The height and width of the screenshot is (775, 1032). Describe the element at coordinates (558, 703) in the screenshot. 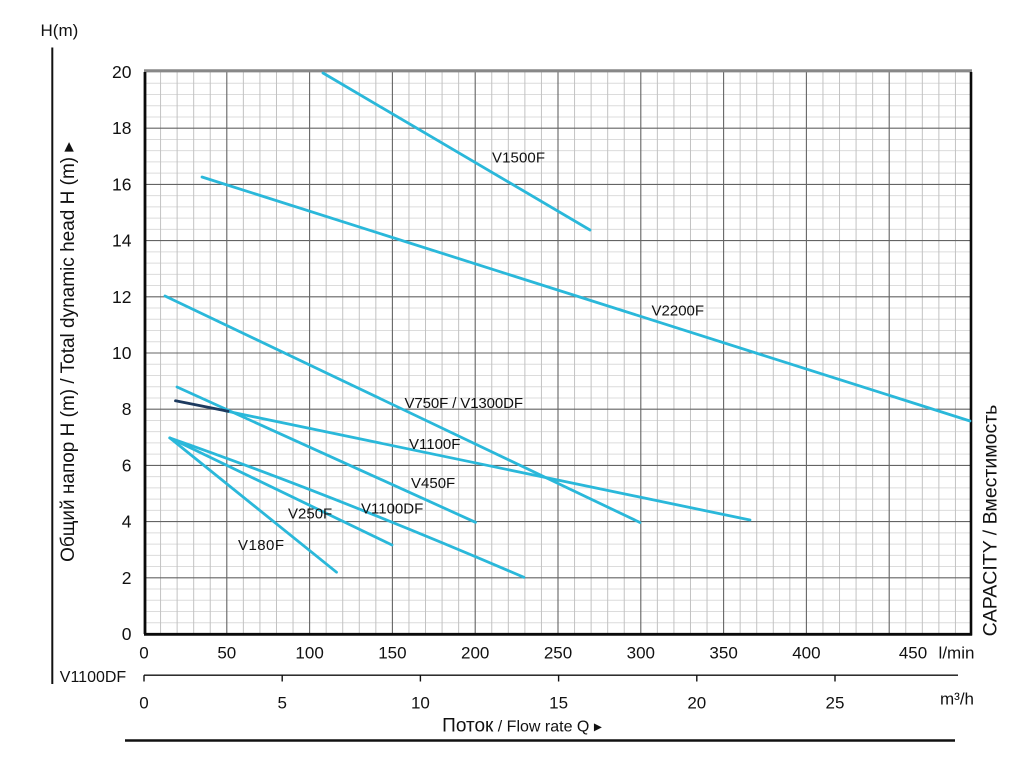

I see `svg-text: 15` at that location.